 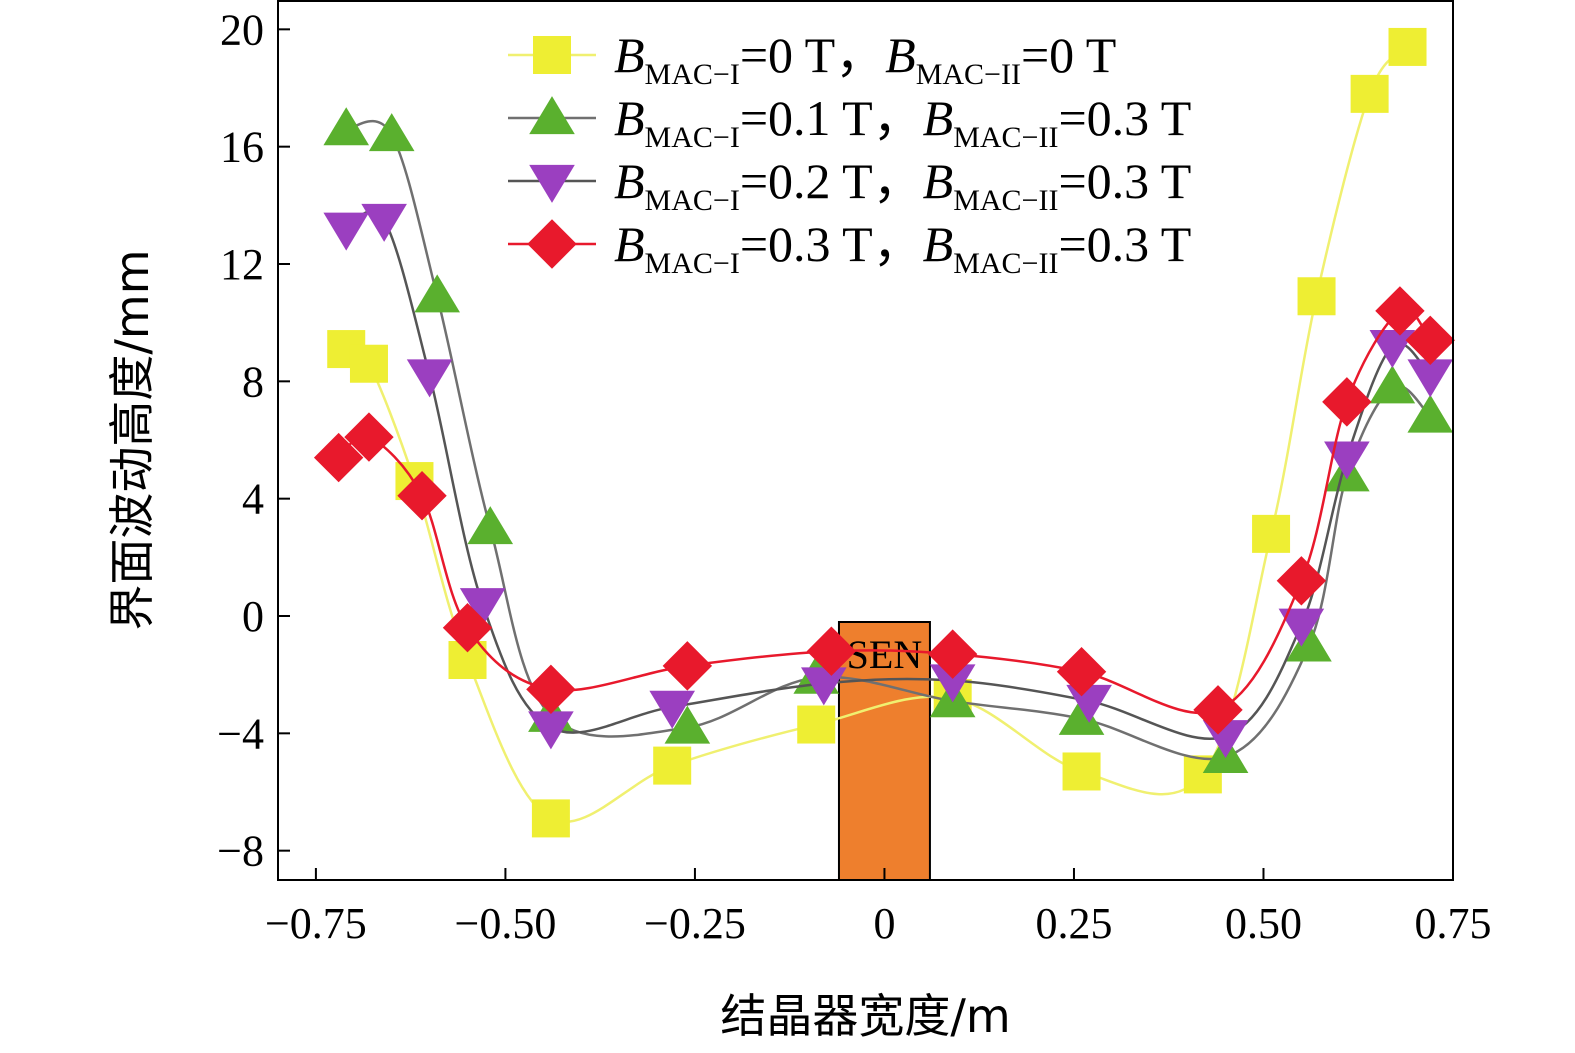 I want to click on legend-label: BMAC−I=0.2 T，BMAC−II=0.3 T, so click(x=902, y=185).